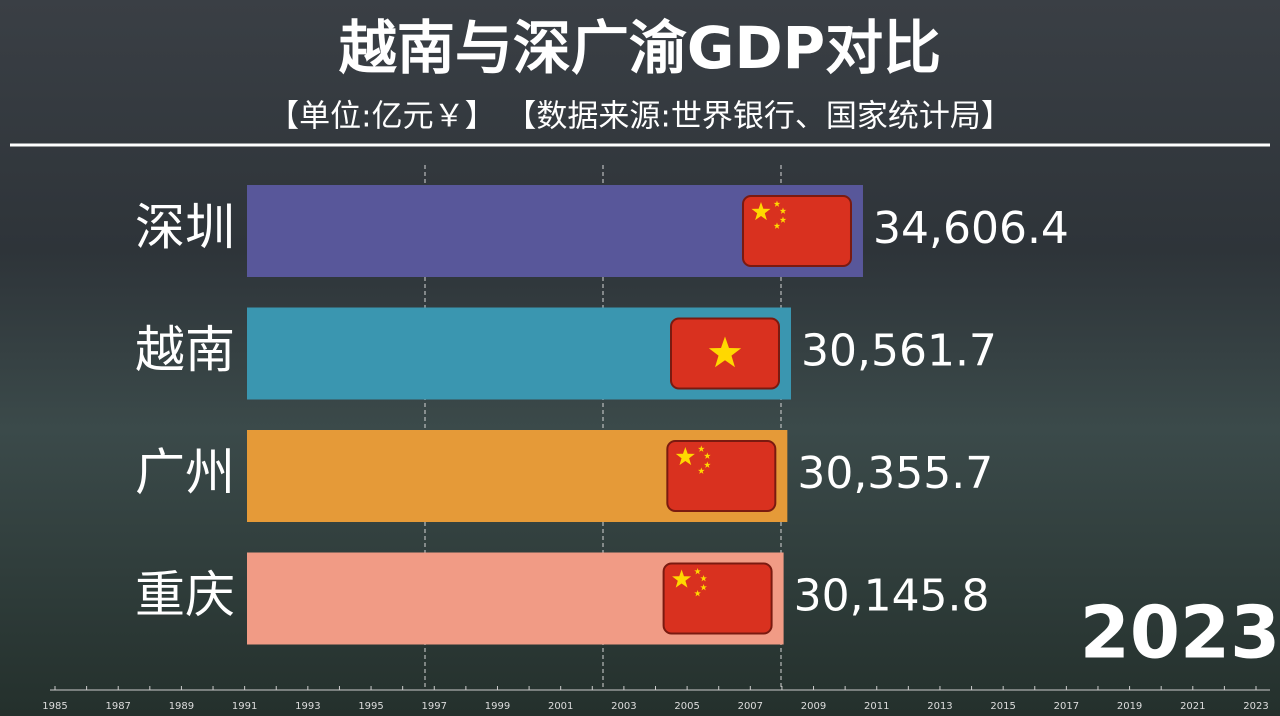  I want to click on chart-subtitle: 【单位:亿元￥】 【数据来源:世界银行、国家统计局】, so click(640, 117).